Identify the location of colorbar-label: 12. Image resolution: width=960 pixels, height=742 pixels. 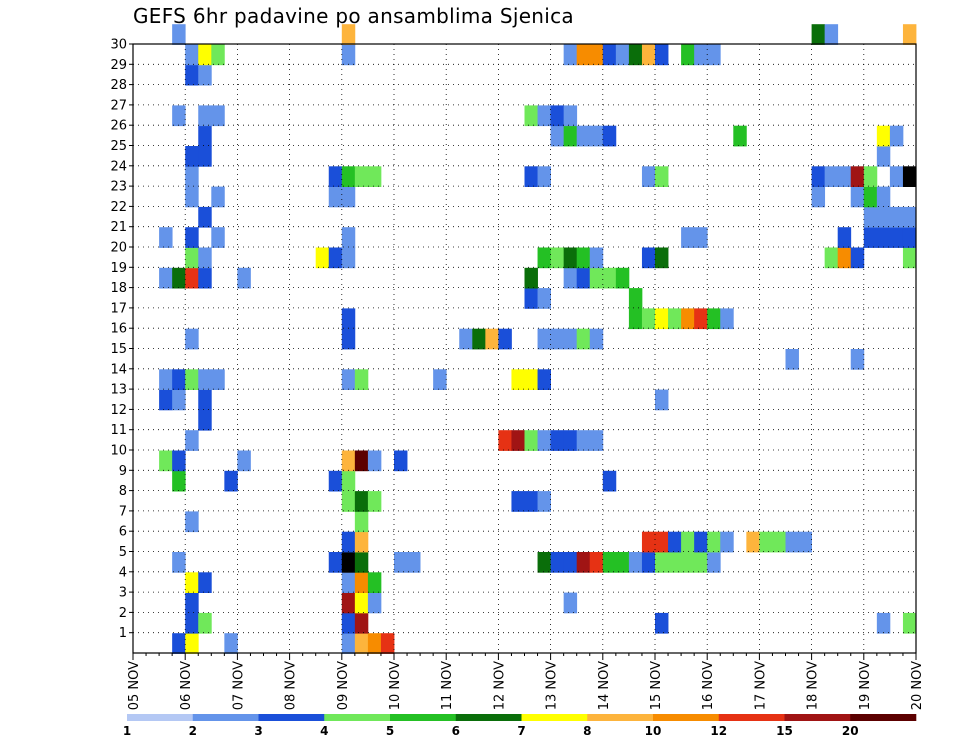
(718, 731).